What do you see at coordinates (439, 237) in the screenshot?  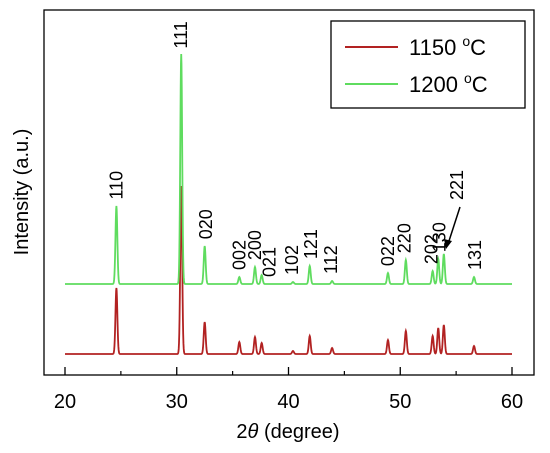 I see `peak-label-130: 130` at bounding box center [439, 237].